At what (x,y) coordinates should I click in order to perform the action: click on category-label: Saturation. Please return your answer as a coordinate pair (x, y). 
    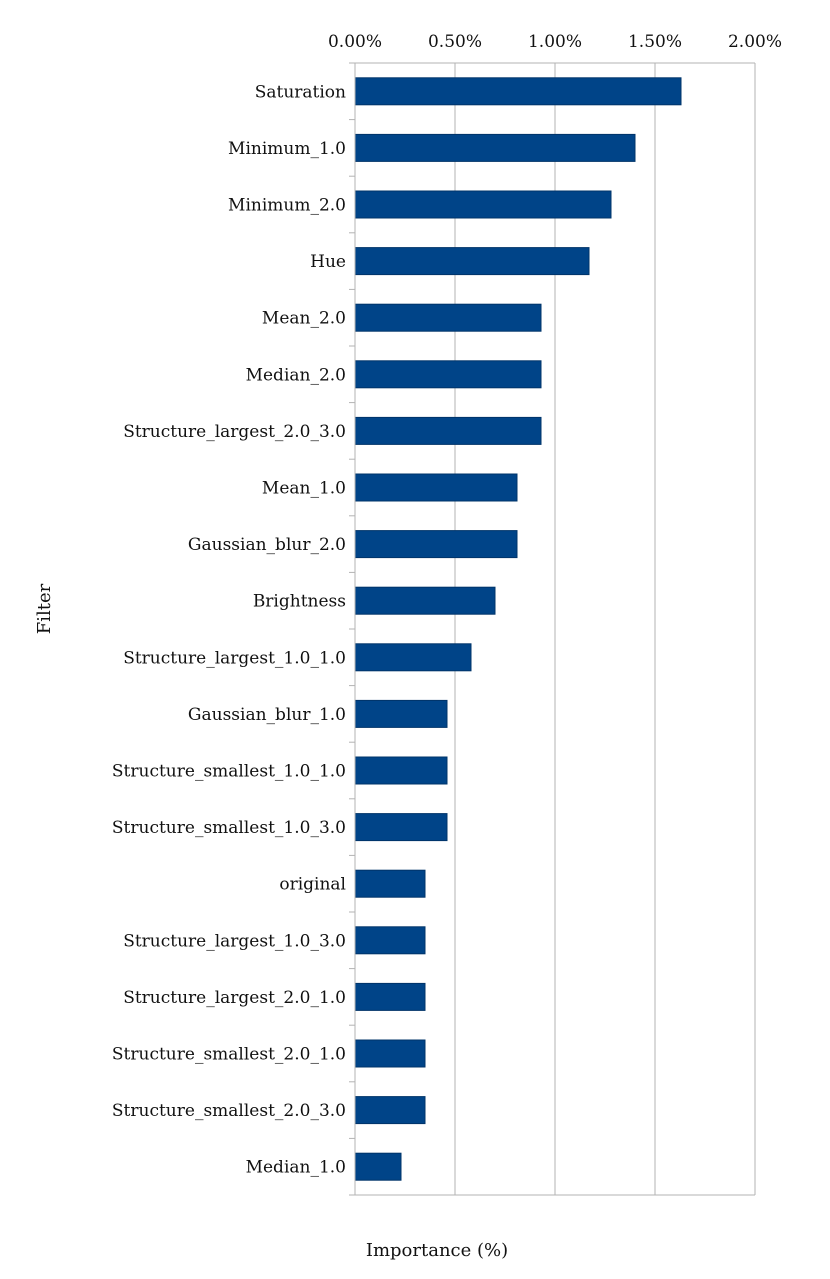
    Looking at the image, I should click on (300, 92).